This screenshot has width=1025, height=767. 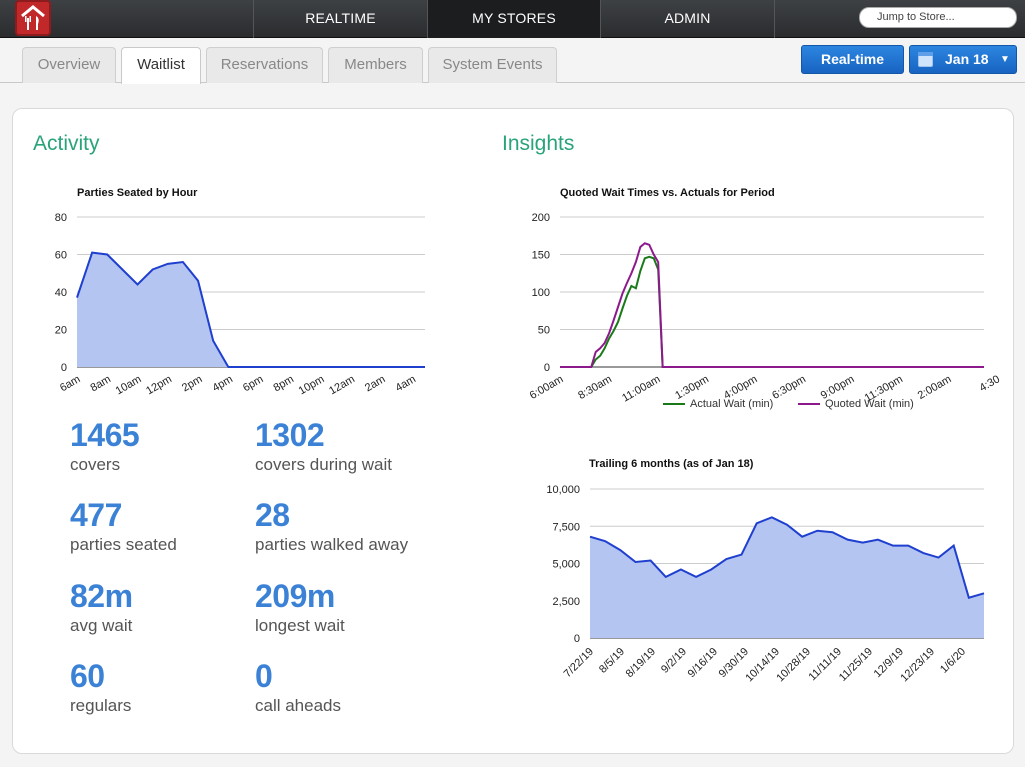 I want to click on date-label: Jan 18, so click(x=967, y=59).